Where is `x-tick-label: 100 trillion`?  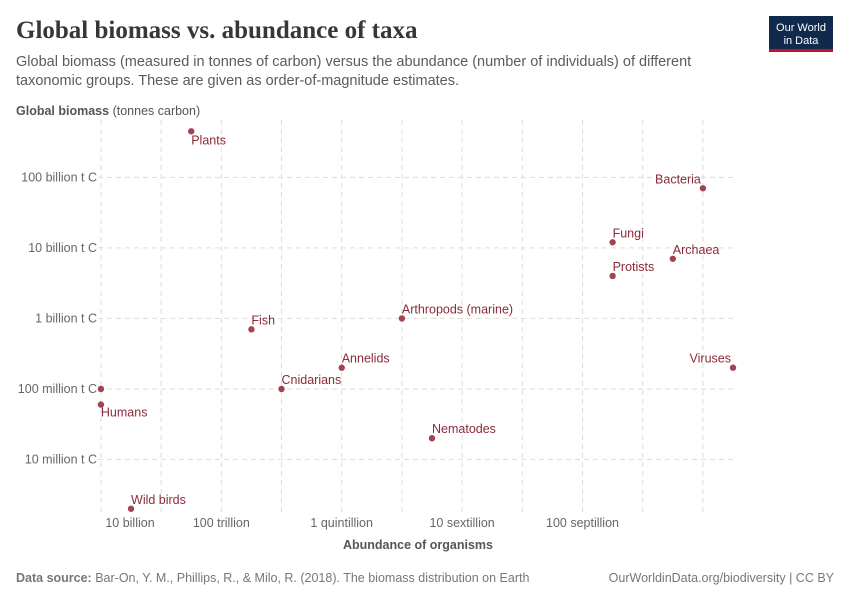 x-tick-label: 100 trillion is located at coordinates (221, 523).